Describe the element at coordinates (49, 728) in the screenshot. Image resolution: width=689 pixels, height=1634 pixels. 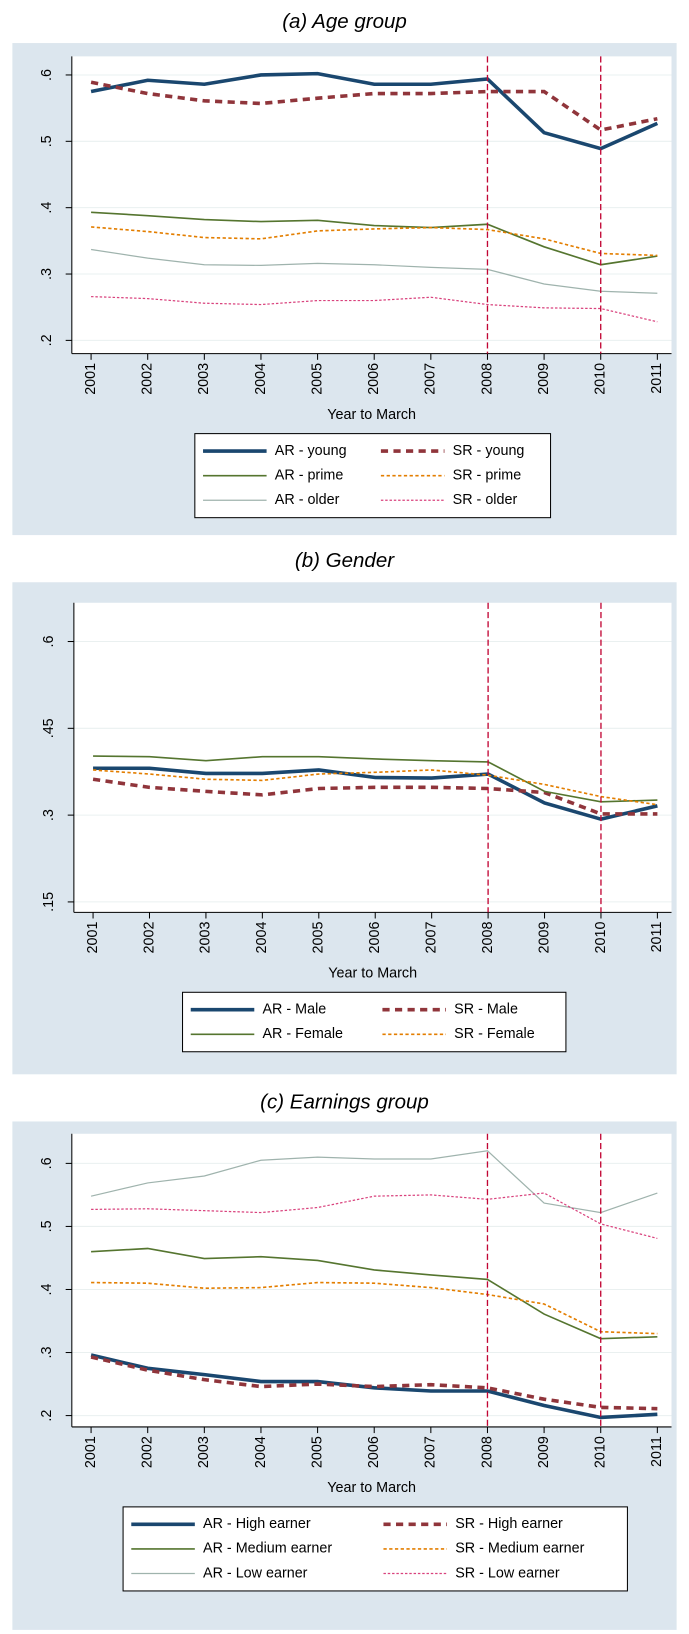
I see `y-tick-label: .45` at that location.